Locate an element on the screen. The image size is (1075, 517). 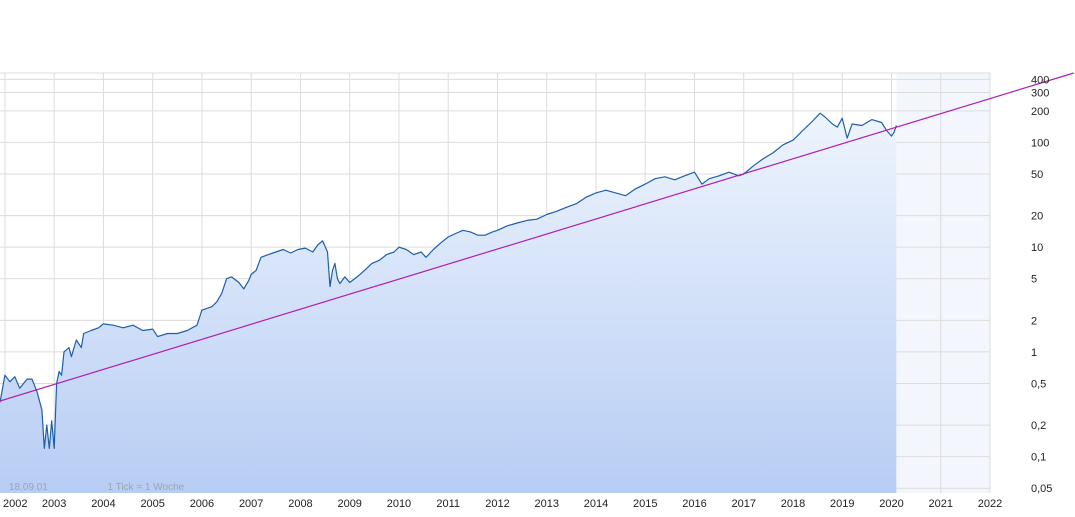
y-tick-label: 5 is located at coordinates (1034, 280).